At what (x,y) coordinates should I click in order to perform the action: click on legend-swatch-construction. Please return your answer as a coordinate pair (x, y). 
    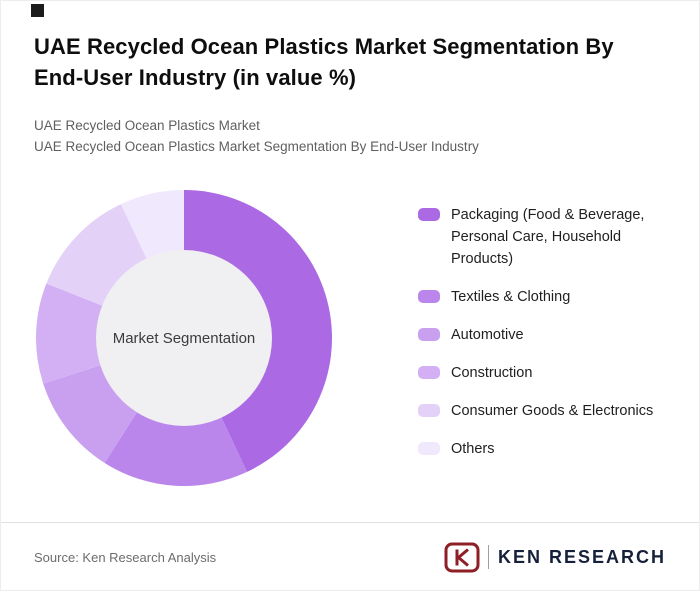
    Looking at the image, I should click on (429, 372).